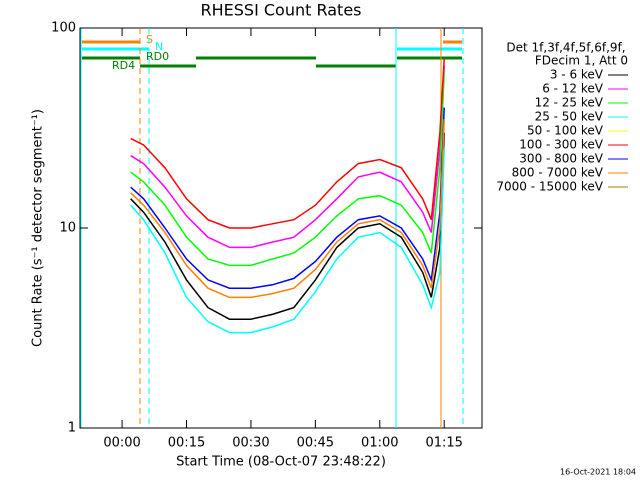  Describe the element at coordinates (157, 56) in the screenshot. I see `flag-label: RD0` at that location.